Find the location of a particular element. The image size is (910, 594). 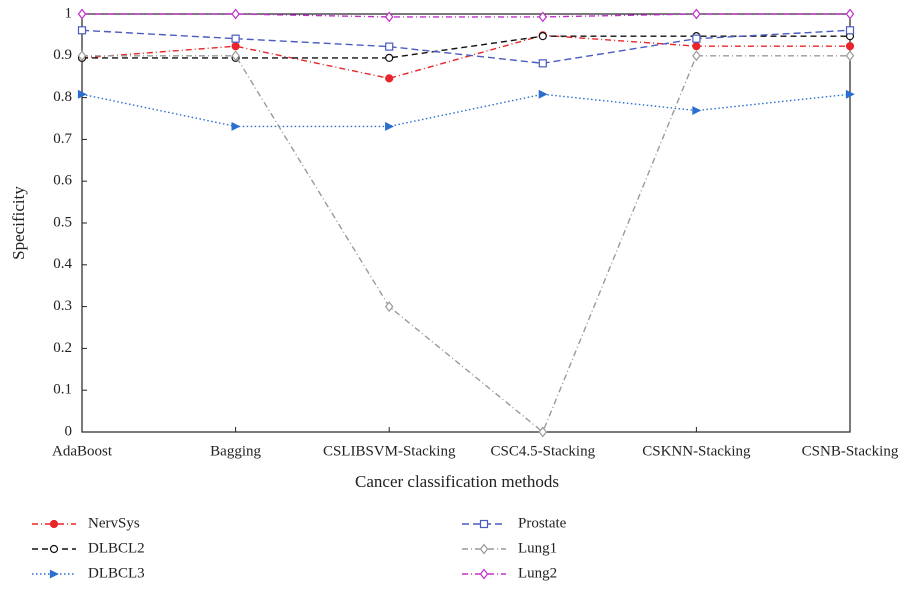

legend-label: NervSys is located at coordinates (114, 523).